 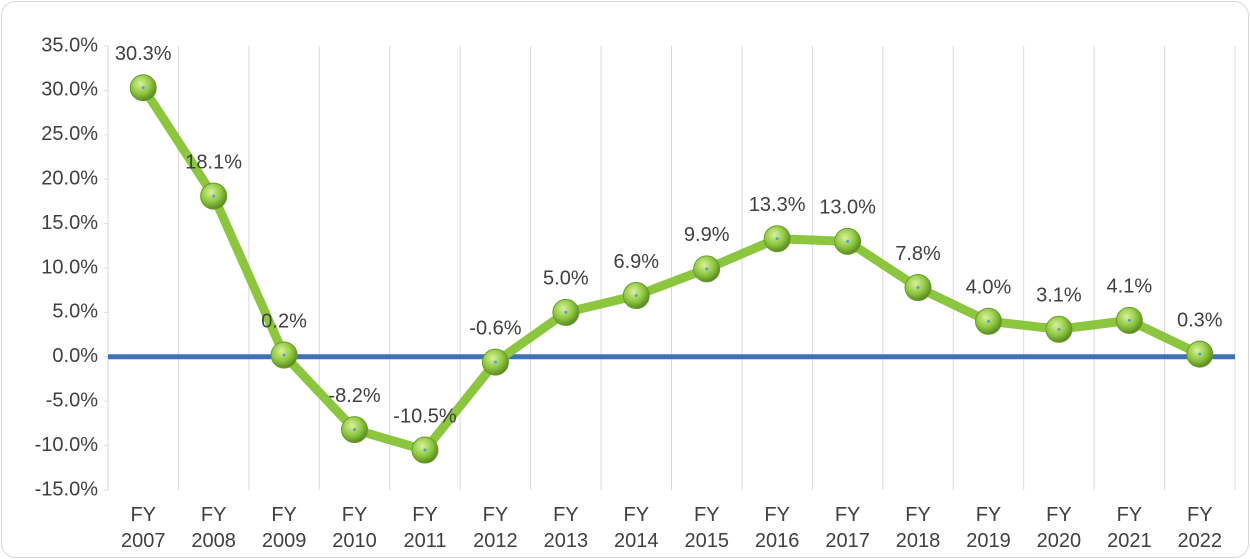 What do you see at coordinates (1200, 528) in the screenshot?
I see `x-tick-label: FY 2022` at bounding box center [1200, 528].